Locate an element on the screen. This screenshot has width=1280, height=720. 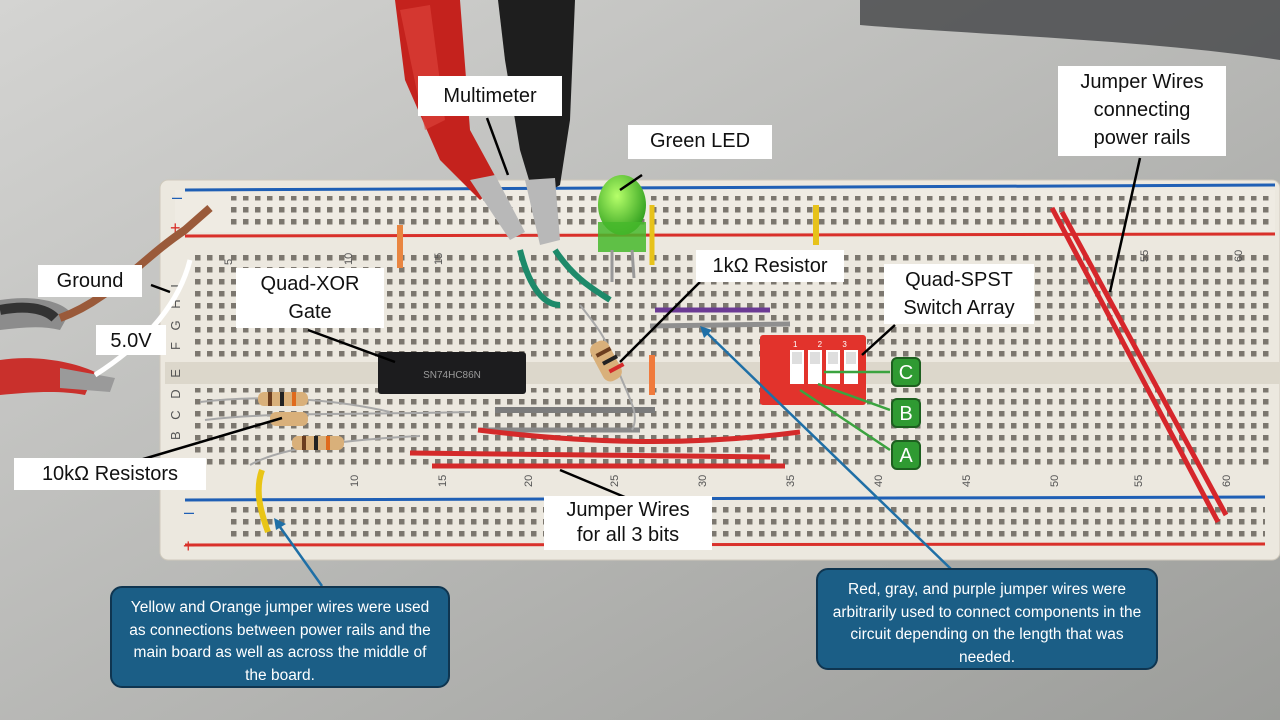
bit-tag-b: B is located at coordinates (906, 413).